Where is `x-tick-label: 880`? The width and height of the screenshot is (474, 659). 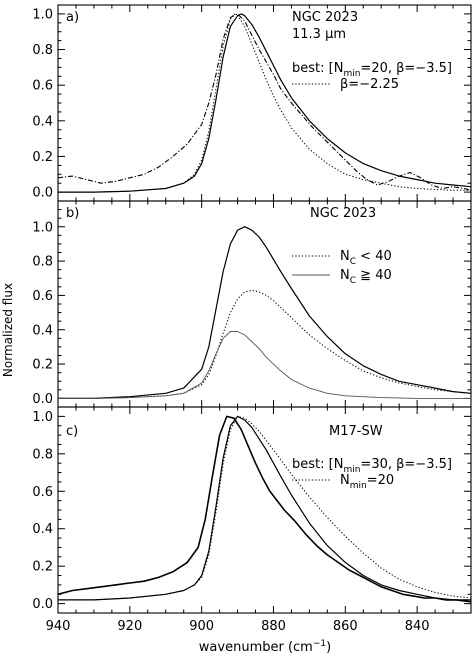 x-tick-label: 880 is located at coordinates (273, 626).